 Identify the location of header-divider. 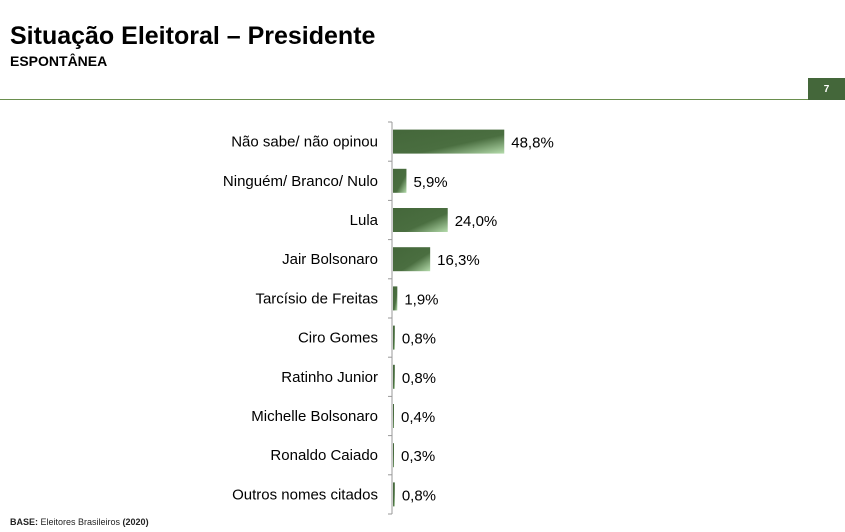
(404, 99).